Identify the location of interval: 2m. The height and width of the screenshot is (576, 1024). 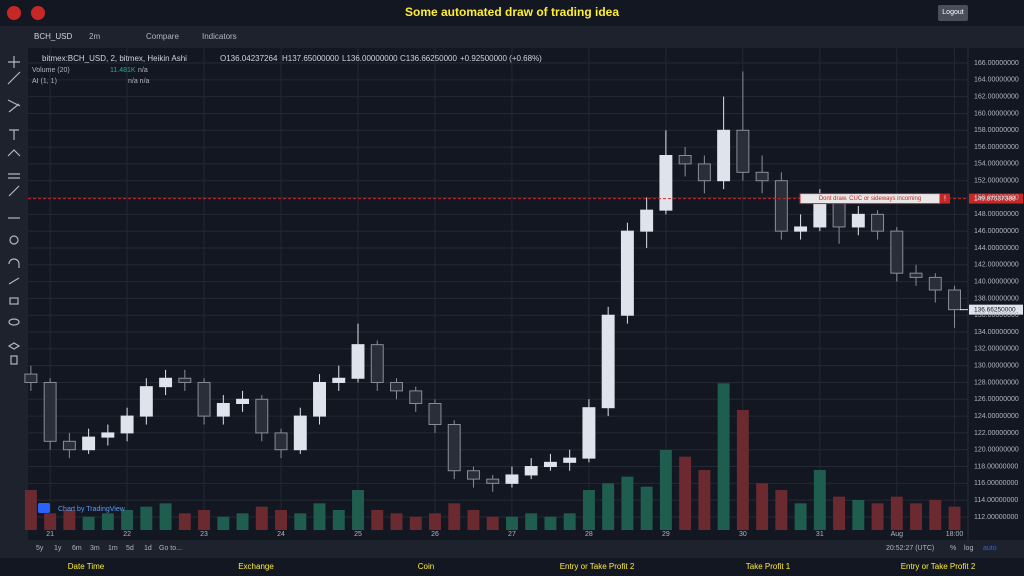
(95, 36).